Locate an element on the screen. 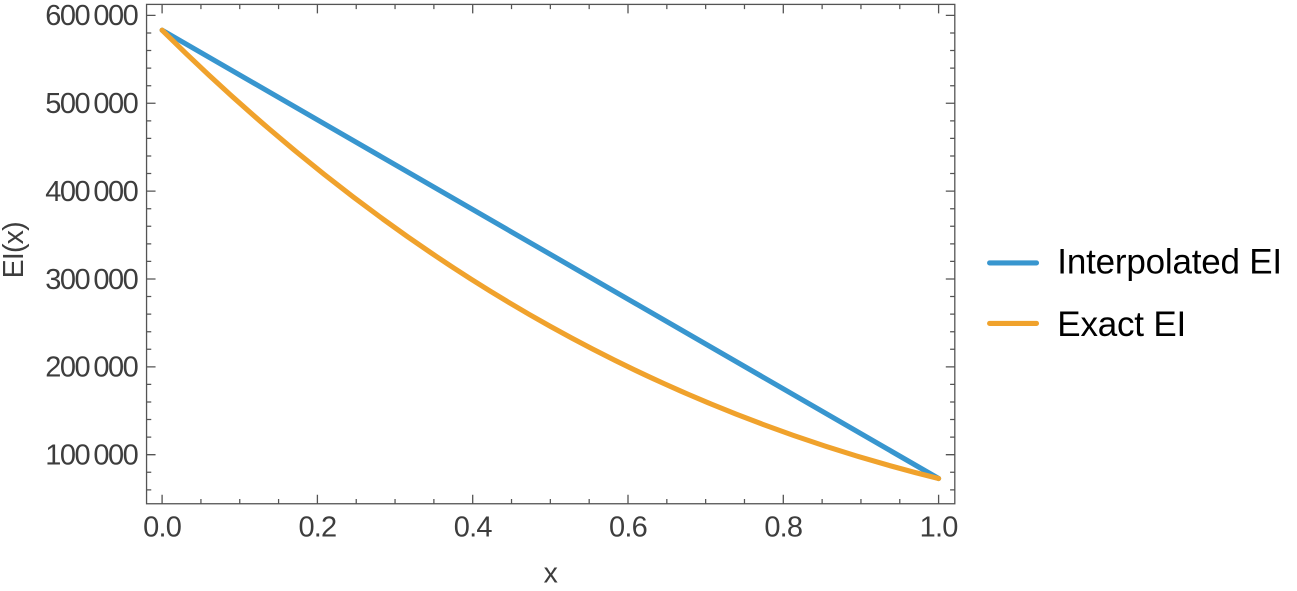 This screenshot has height=591, width=1297. svg-text: 0.0 is located at coordinates (162, 528).